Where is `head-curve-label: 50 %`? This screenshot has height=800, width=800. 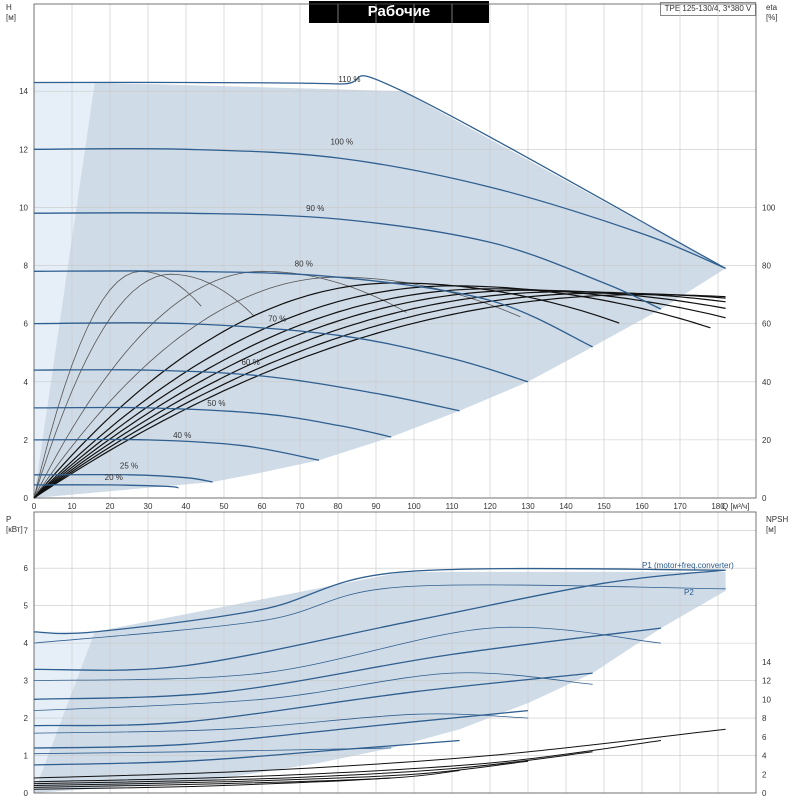 head-curve-label: 50 % is located at coordinates (216, 403).